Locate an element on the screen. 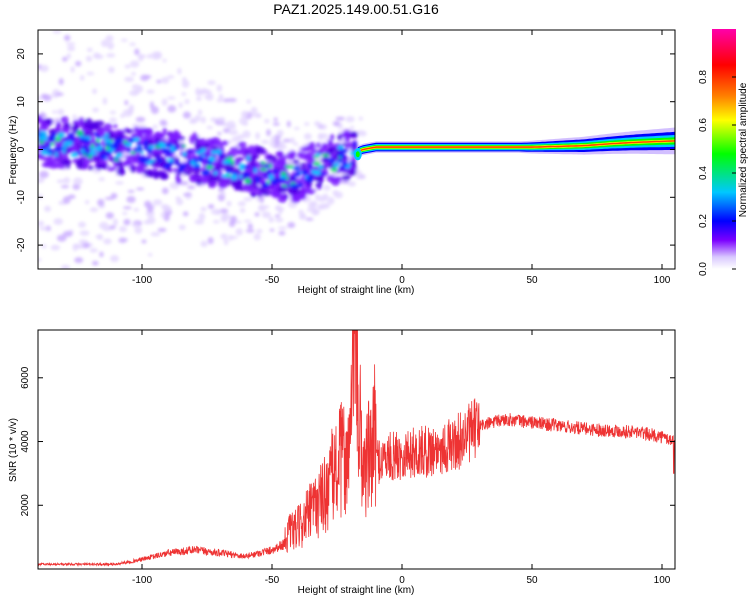 The width and height of the screenshot is (750, 605). spectrogram-tone-line is located at coordinates (514, 144).